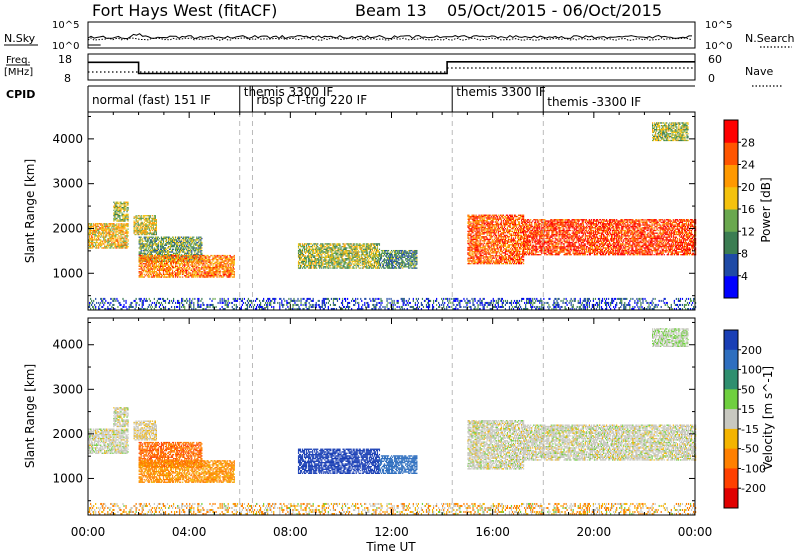 This screenshot has height=554, width=800. I want to click on freq-unit-label: [MHz], so click(18, 72).